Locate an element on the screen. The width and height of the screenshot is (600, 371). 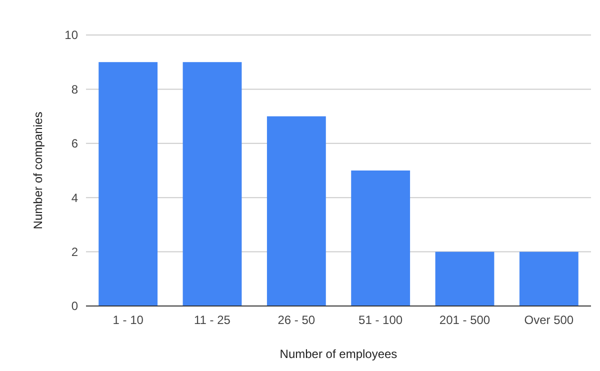
y-tick-label: 6 is located at coordinates (74, 143).